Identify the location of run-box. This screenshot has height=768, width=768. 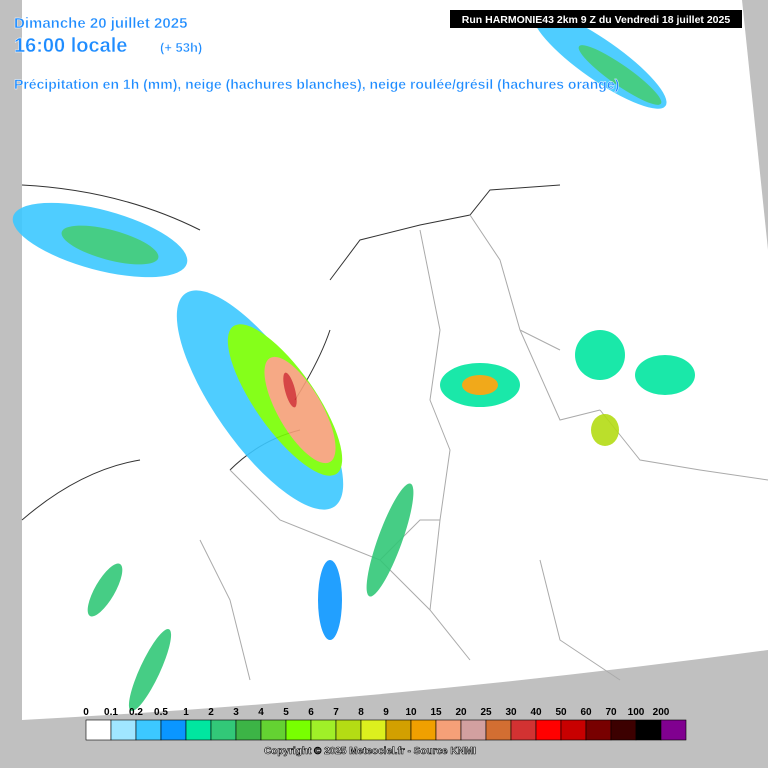
(596, 19).